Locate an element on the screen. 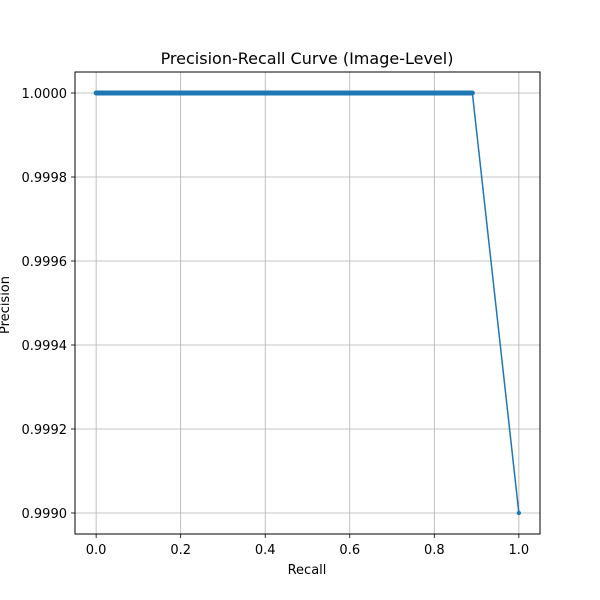 Image resolution: width=600 pixels, height=600 pixels. x-tick-label: 0.4 is located at coordinates (265, 550).